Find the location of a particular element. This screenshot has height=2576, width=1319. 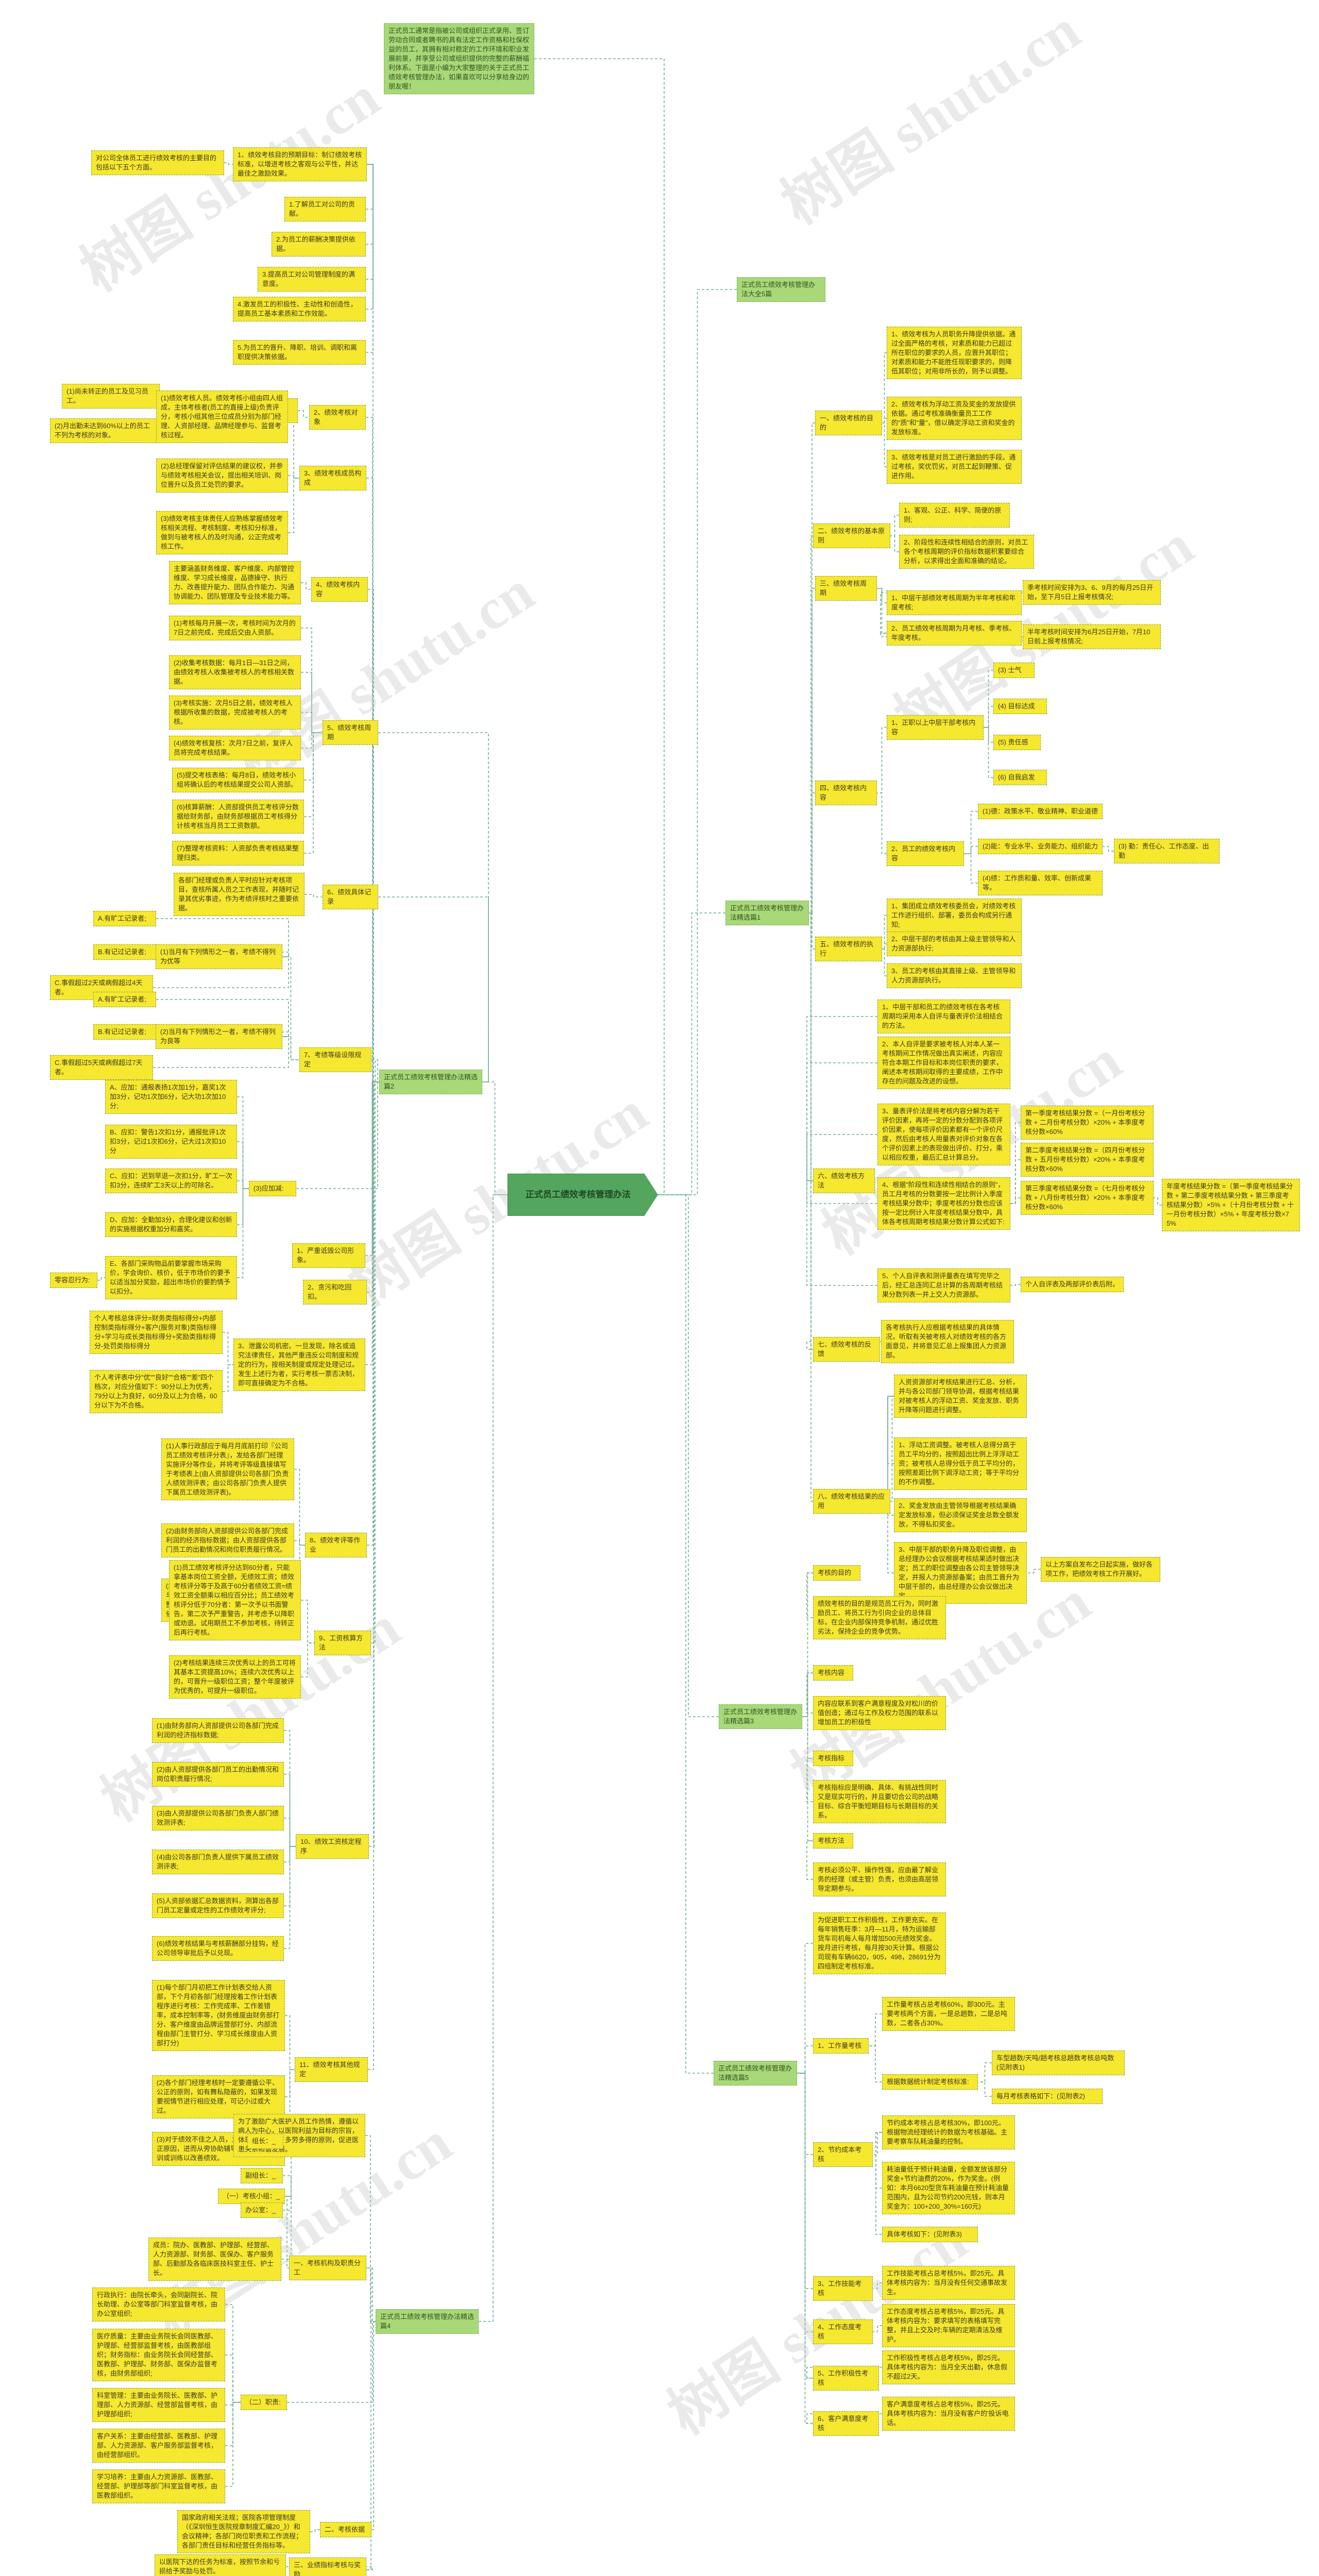

mindmap-node-h1a1: 组长：_ is located at coordinates (265, 2141).